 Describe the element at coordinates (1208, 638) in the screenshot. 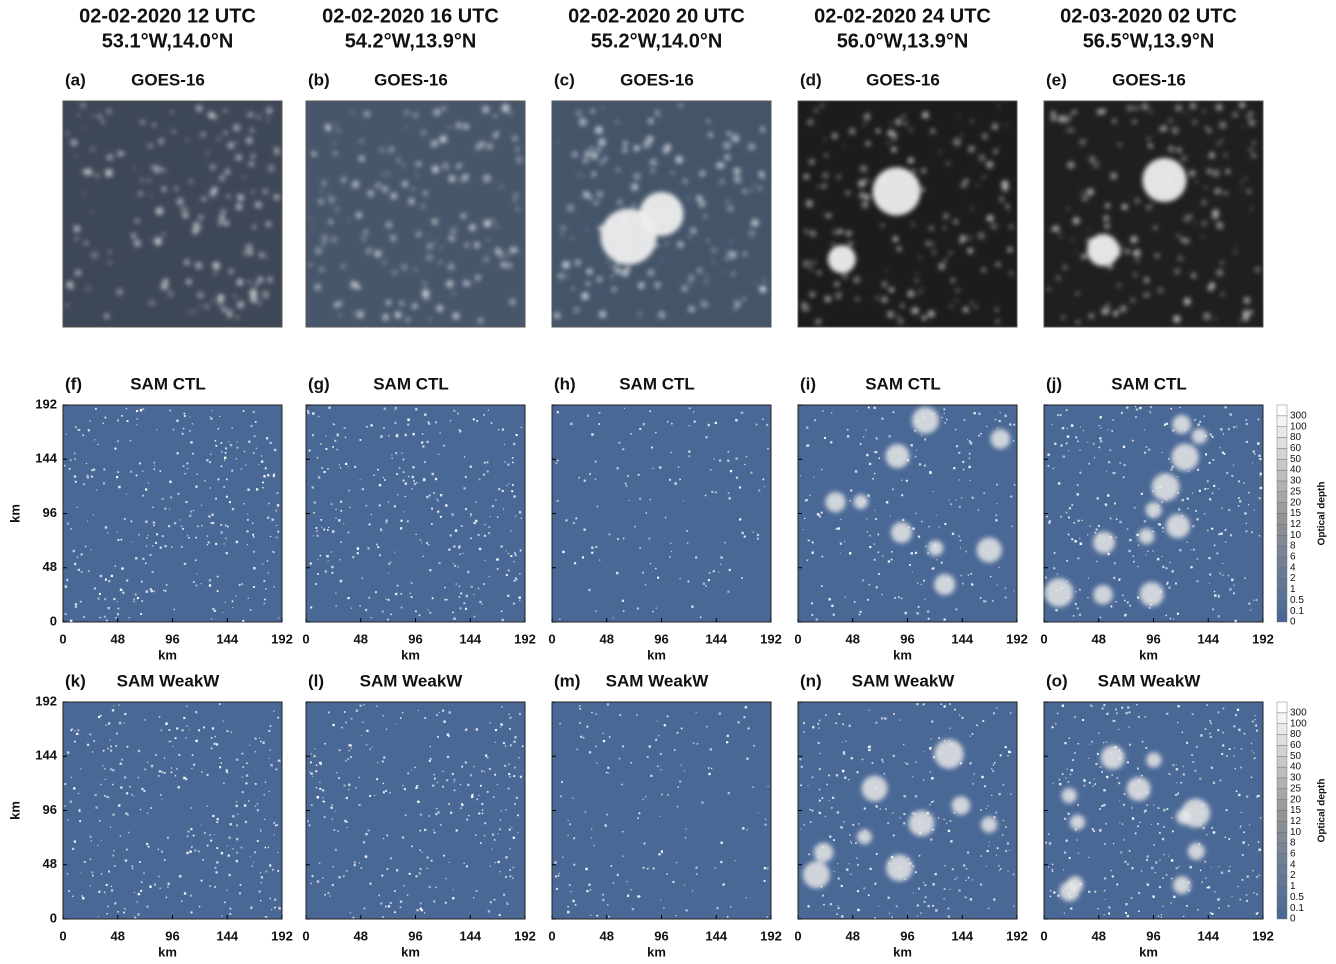

I see `x-tick-label: 144` at that location.